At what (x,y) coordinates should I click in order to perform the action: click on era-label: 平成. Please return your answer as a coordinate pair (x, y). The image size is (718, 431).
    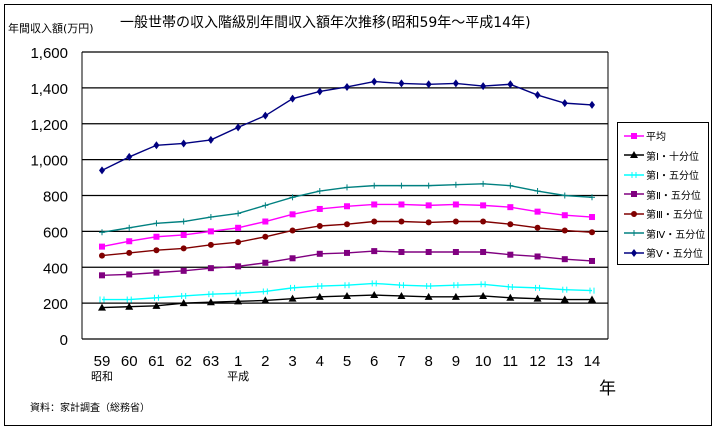
    Looking at the image, I should click on (238, 376).